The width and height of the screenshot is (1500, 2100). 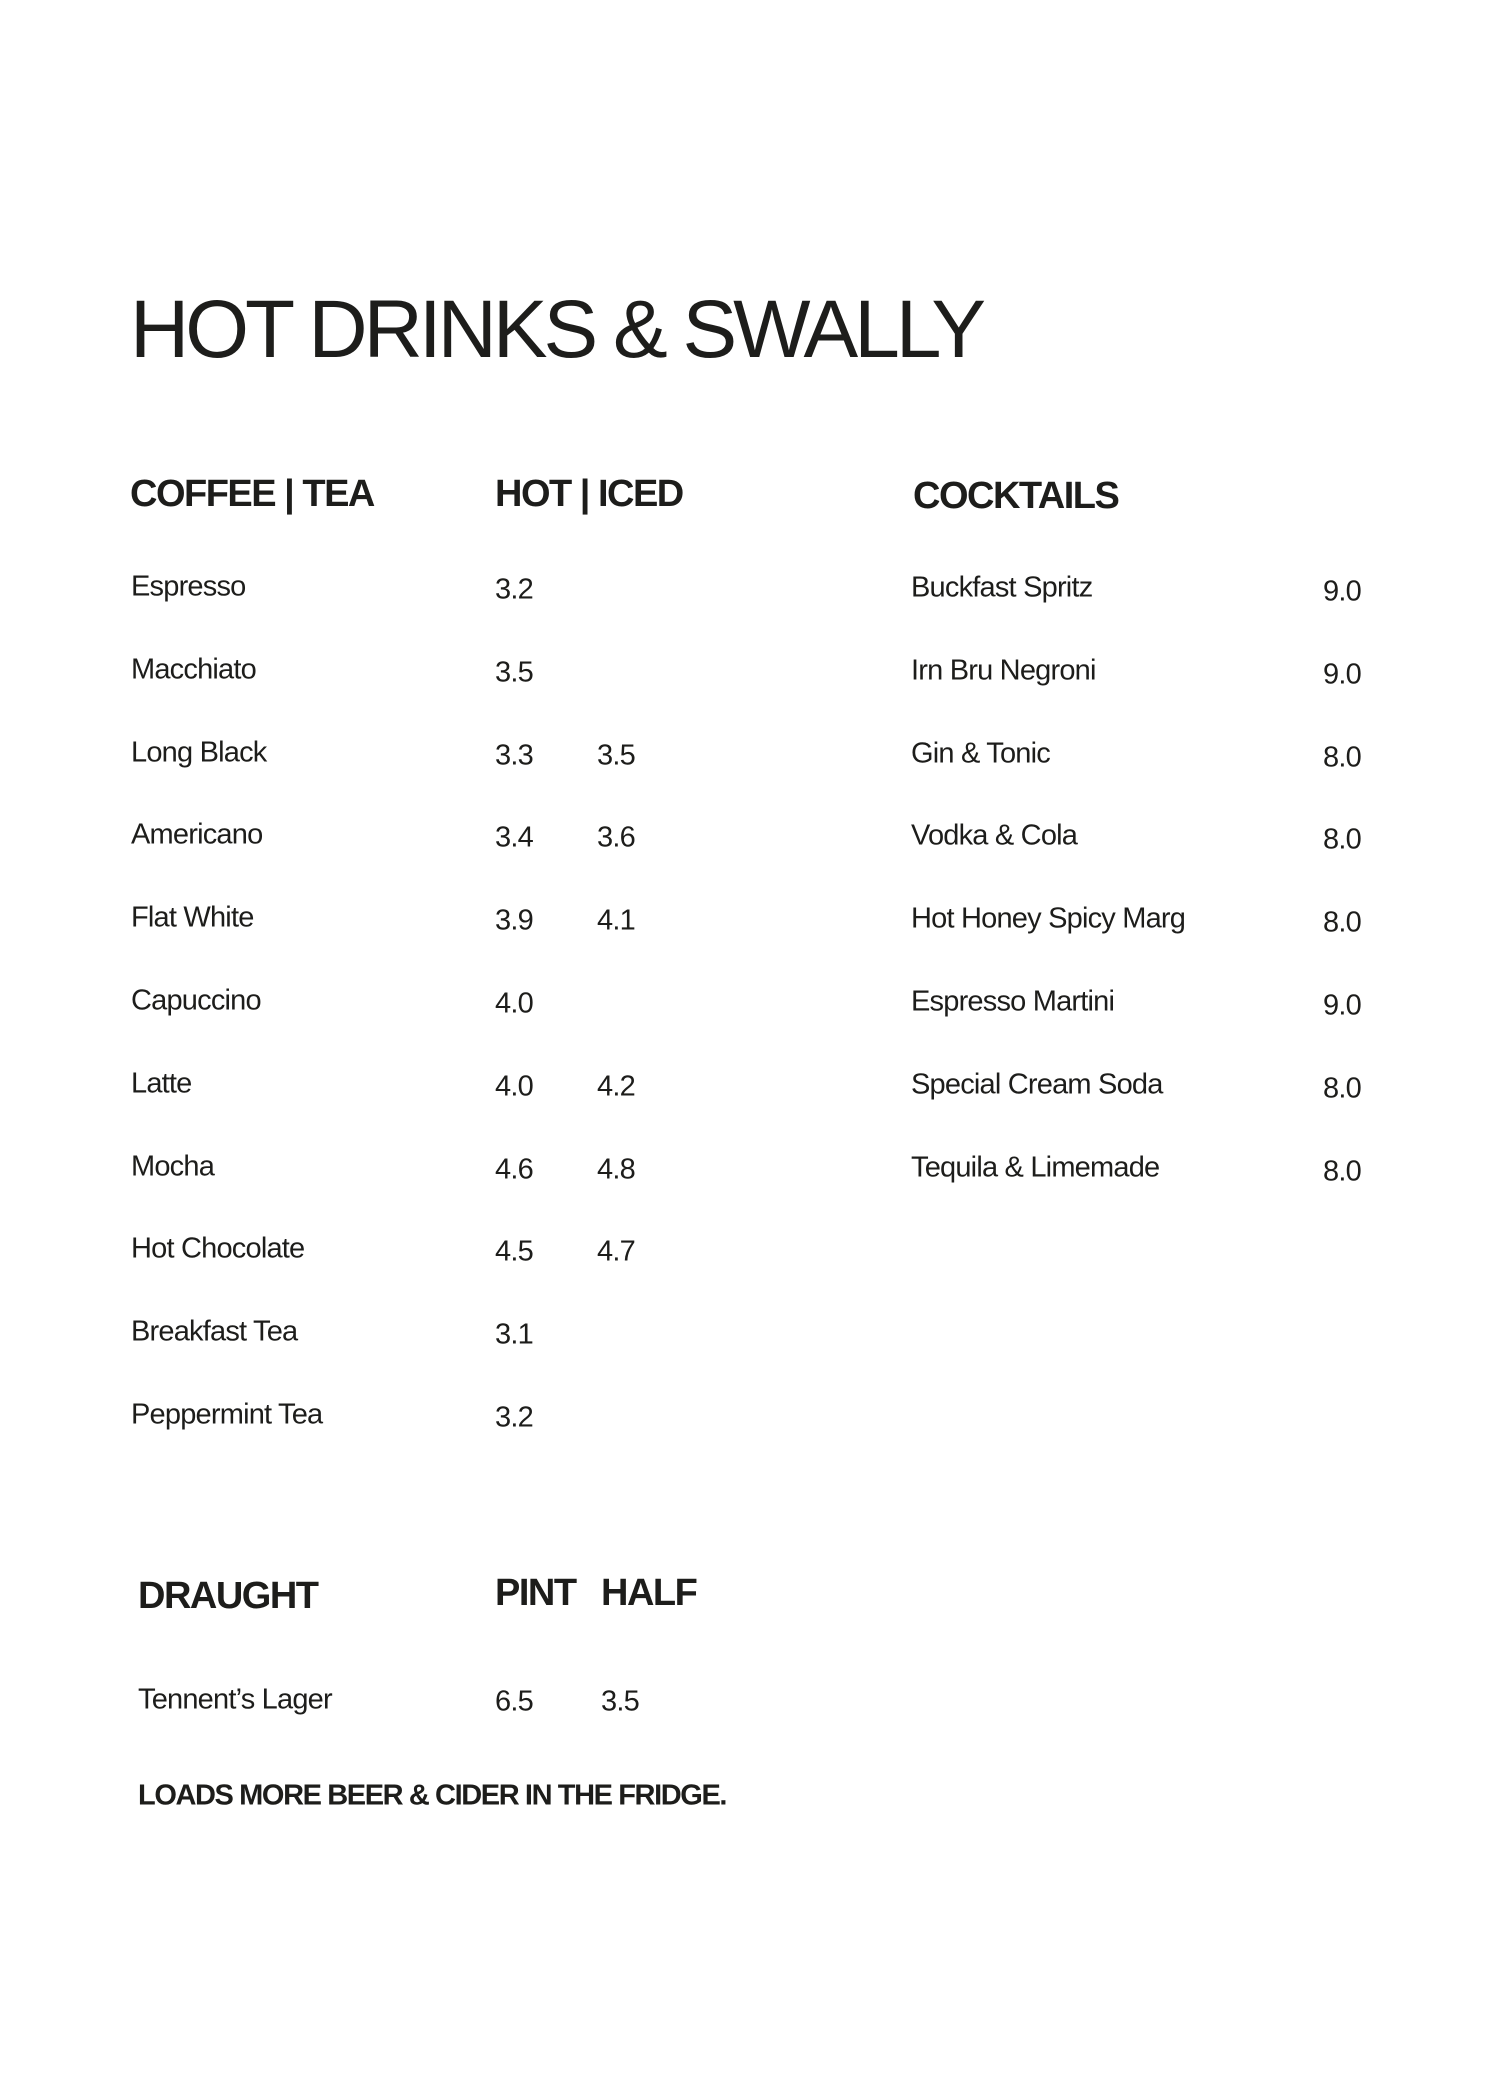 I want to click on coffee-item-name: Espresso, so click(x=188, y=586).